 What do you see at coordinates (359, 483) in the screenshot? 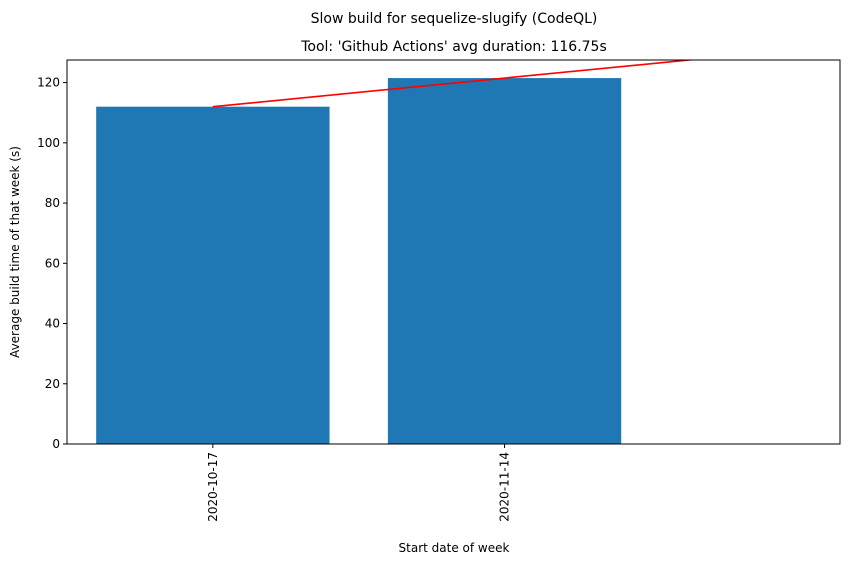
I see `x-axis: 2020-10-17 2020-11-14` at bounding box center [359, 483].